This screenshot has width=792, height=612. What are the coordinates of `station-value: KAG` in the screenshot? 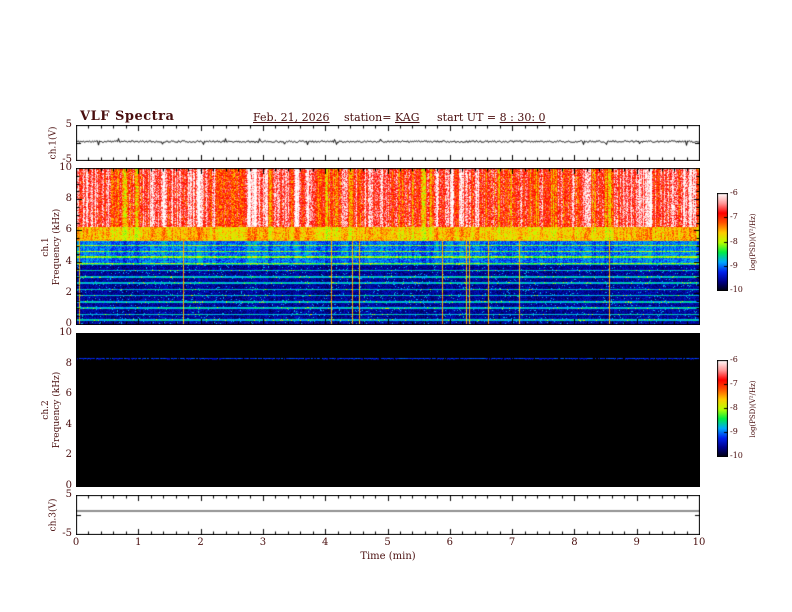 It's located at (407, 117).